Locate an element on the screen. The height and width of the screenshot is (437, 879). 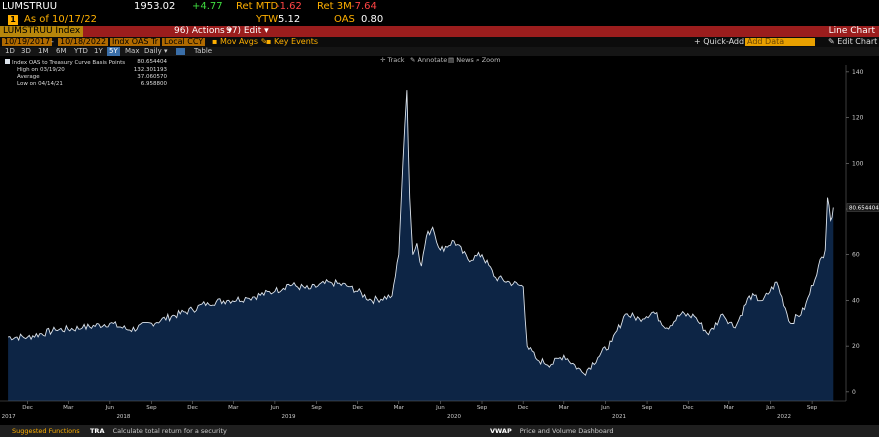
actions-label: Actions is located at coordinates (208, 31).